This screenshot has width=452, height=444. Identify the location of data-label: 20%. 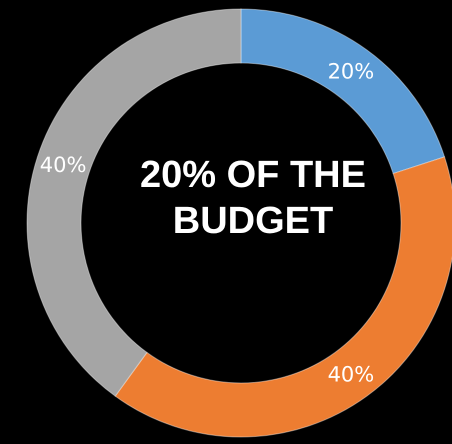
(351, 72).